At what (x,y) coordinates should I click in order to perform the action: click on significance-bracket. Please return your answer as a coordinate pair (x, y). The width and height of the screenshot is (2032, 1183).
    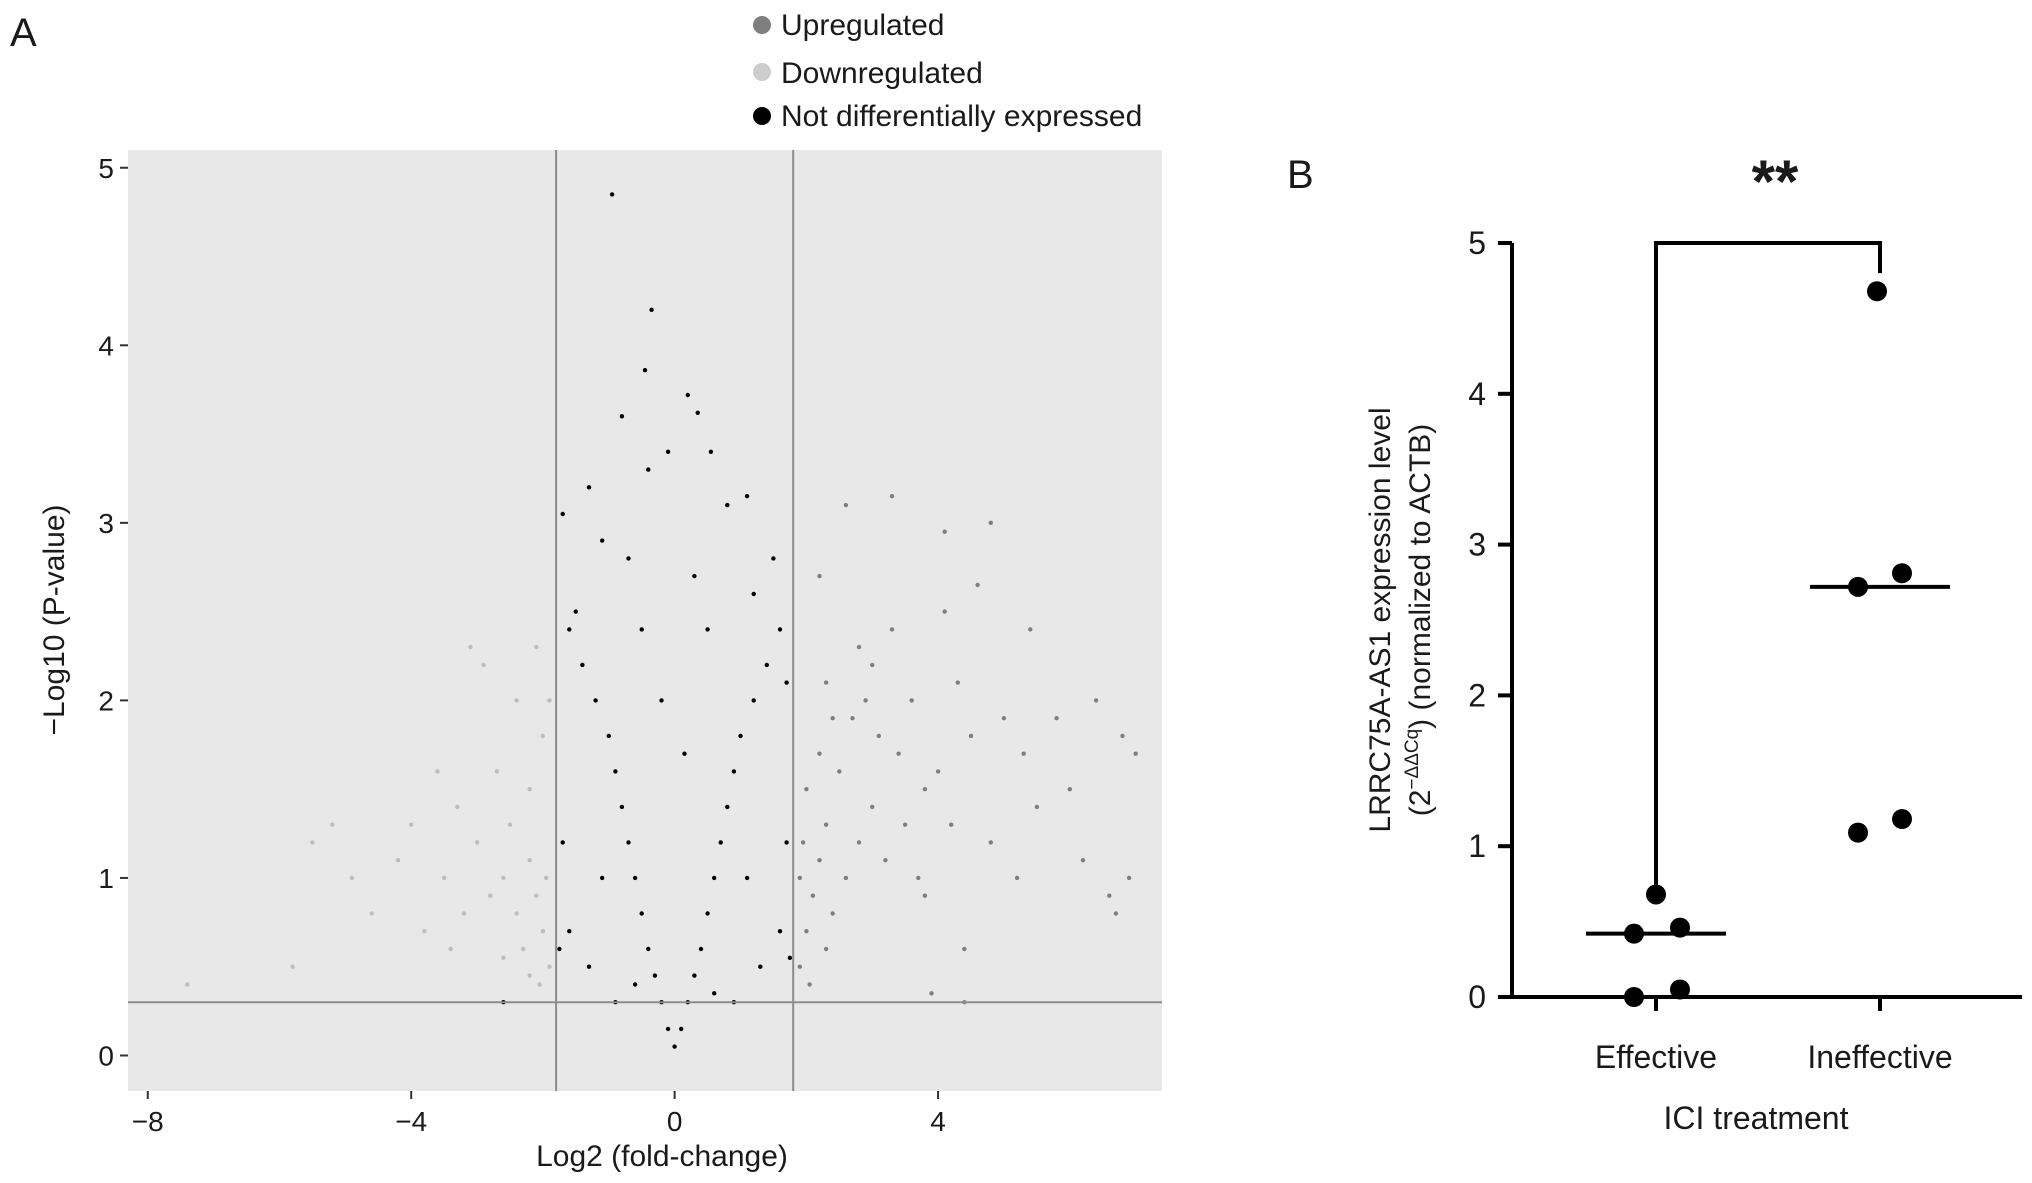
    Looking at the image, I should click on (1768, 566).